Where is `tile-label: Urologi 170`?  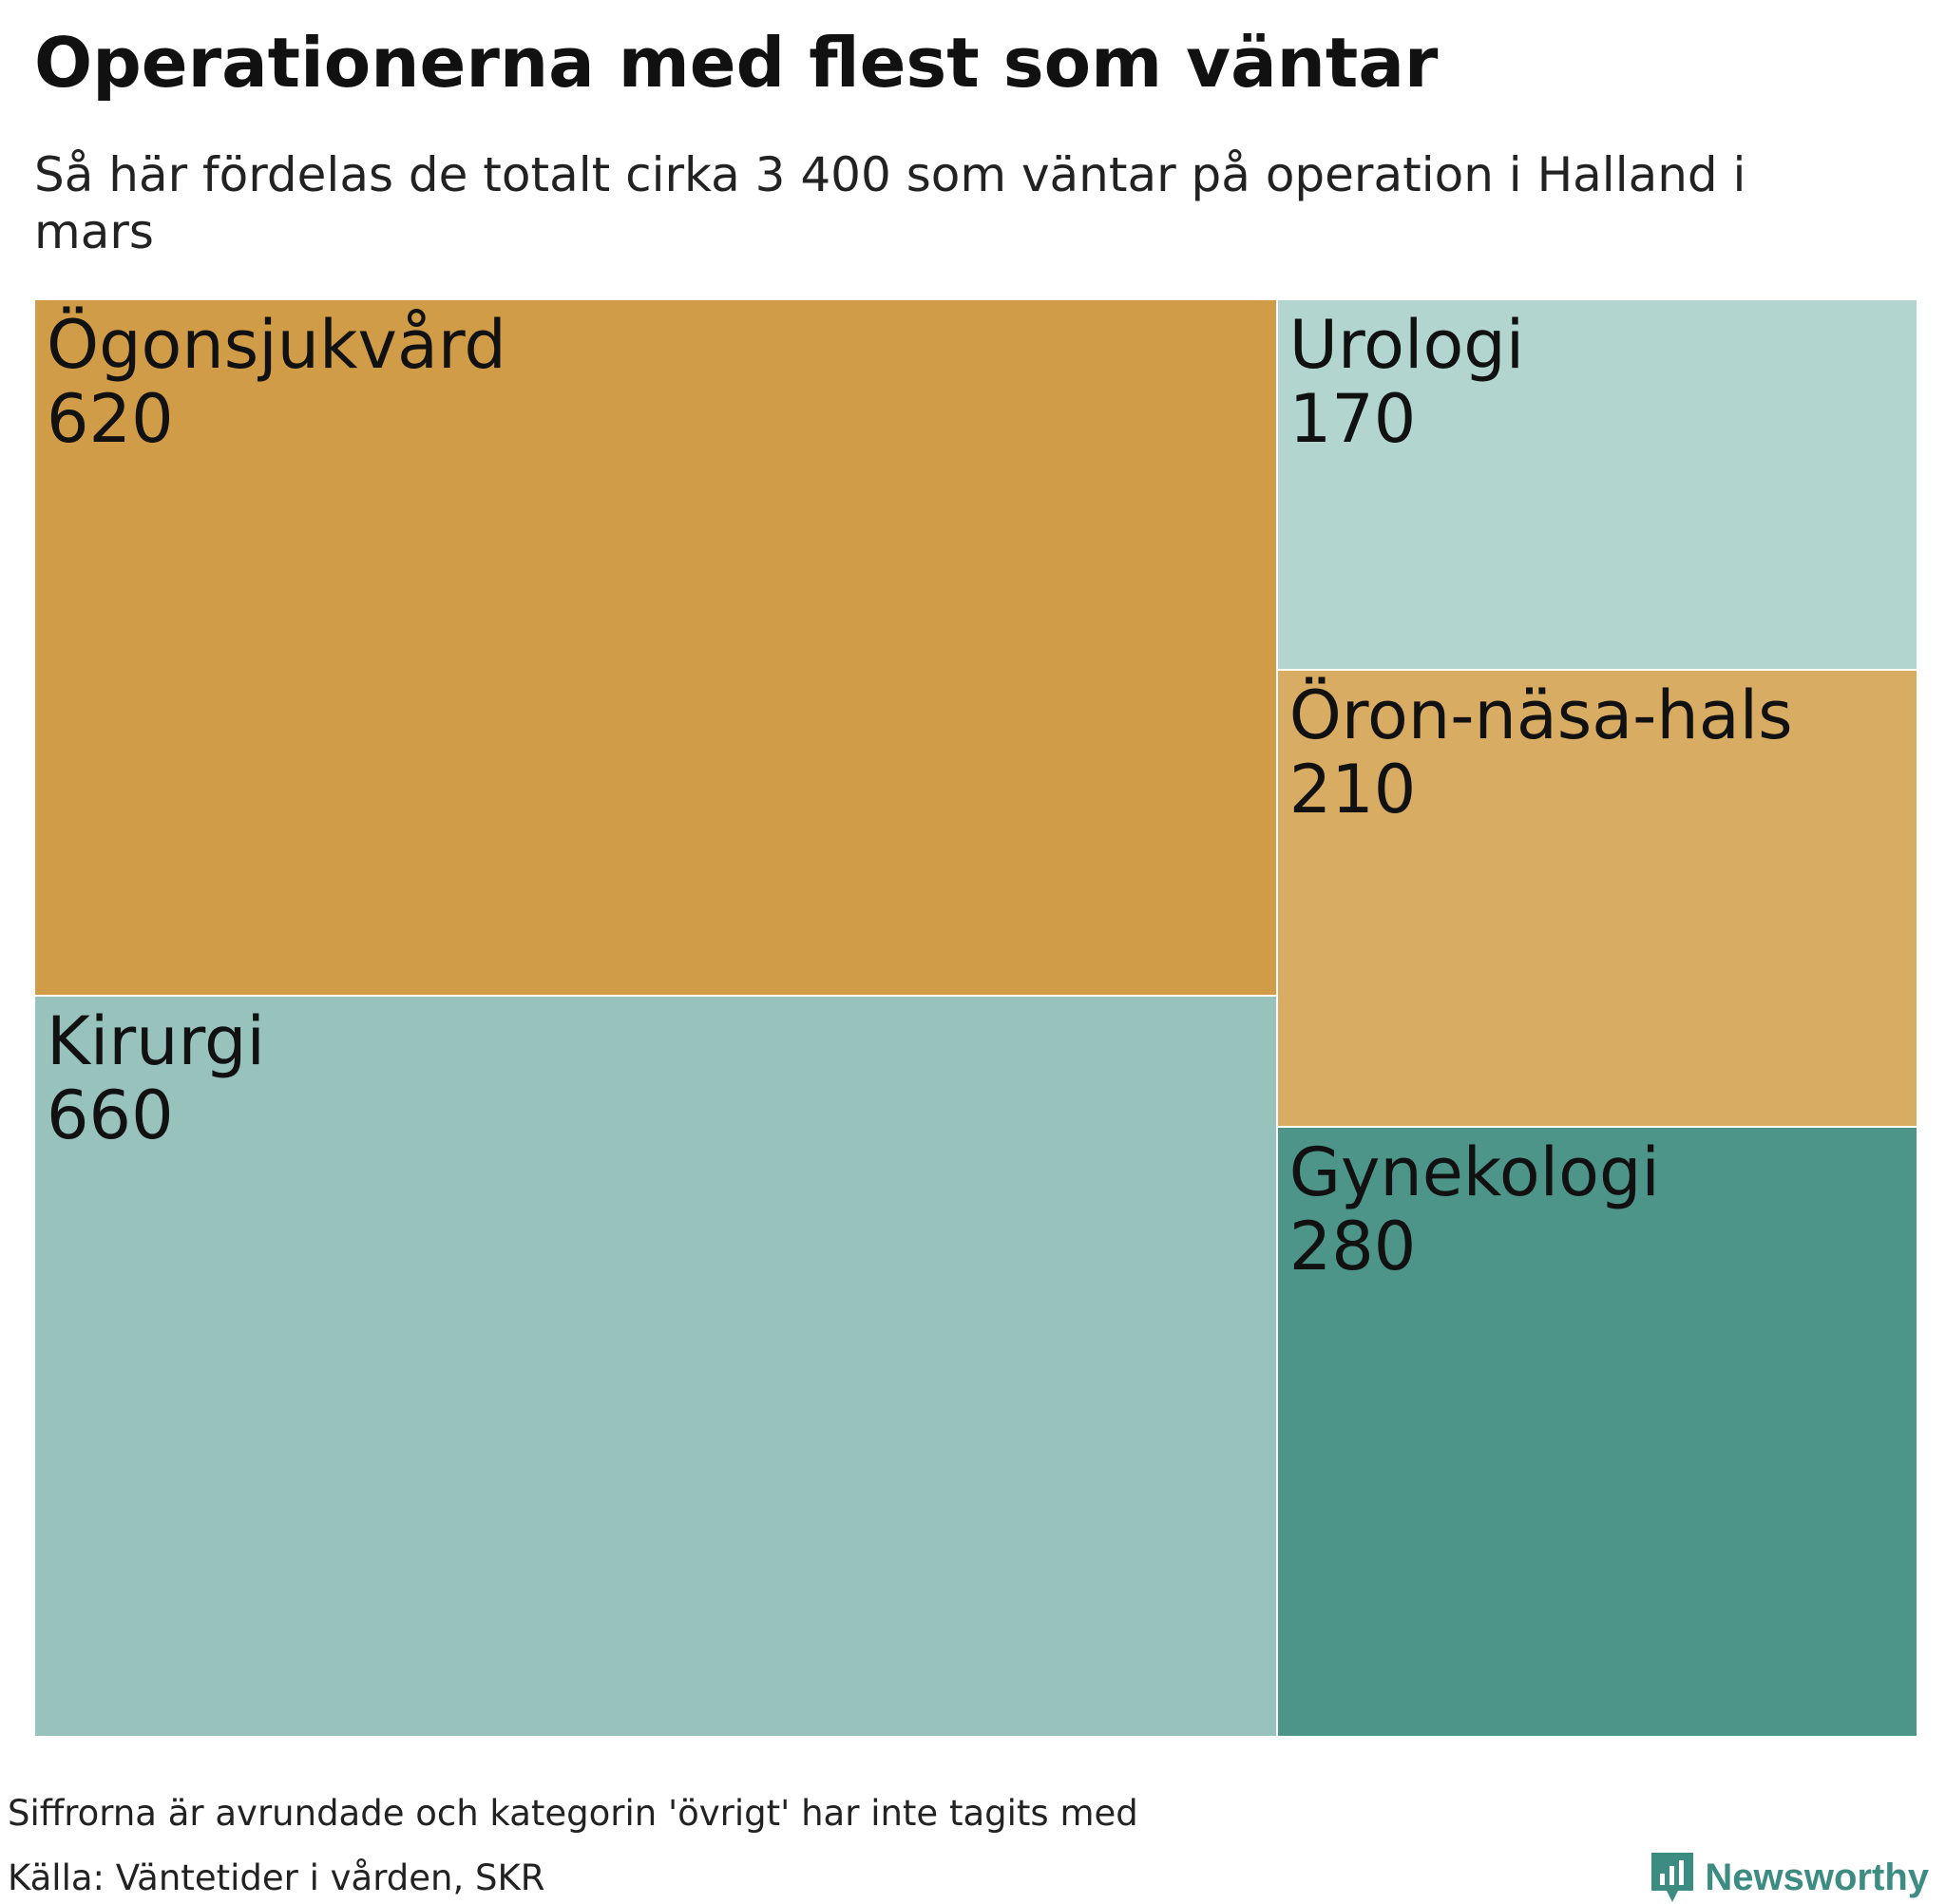 tile-label: Urologi 170 is located at coordinates (1406, 382).